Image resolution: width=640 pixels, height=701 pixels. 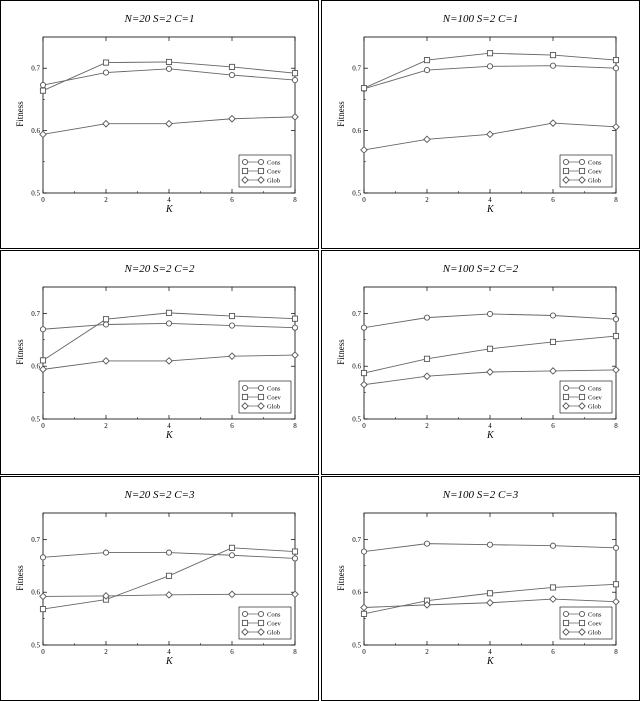 I want to click on series-line-coev, so click(x=169, y=336).